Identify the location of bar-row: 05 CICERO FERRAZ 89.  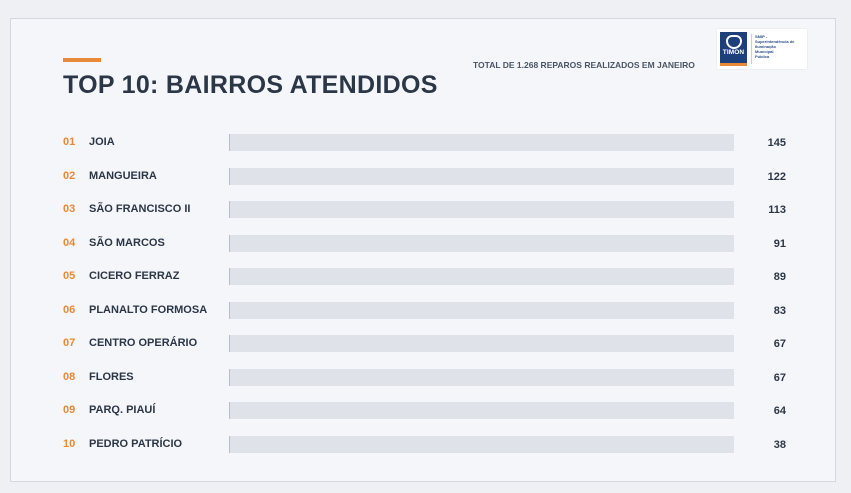
(428, 277).